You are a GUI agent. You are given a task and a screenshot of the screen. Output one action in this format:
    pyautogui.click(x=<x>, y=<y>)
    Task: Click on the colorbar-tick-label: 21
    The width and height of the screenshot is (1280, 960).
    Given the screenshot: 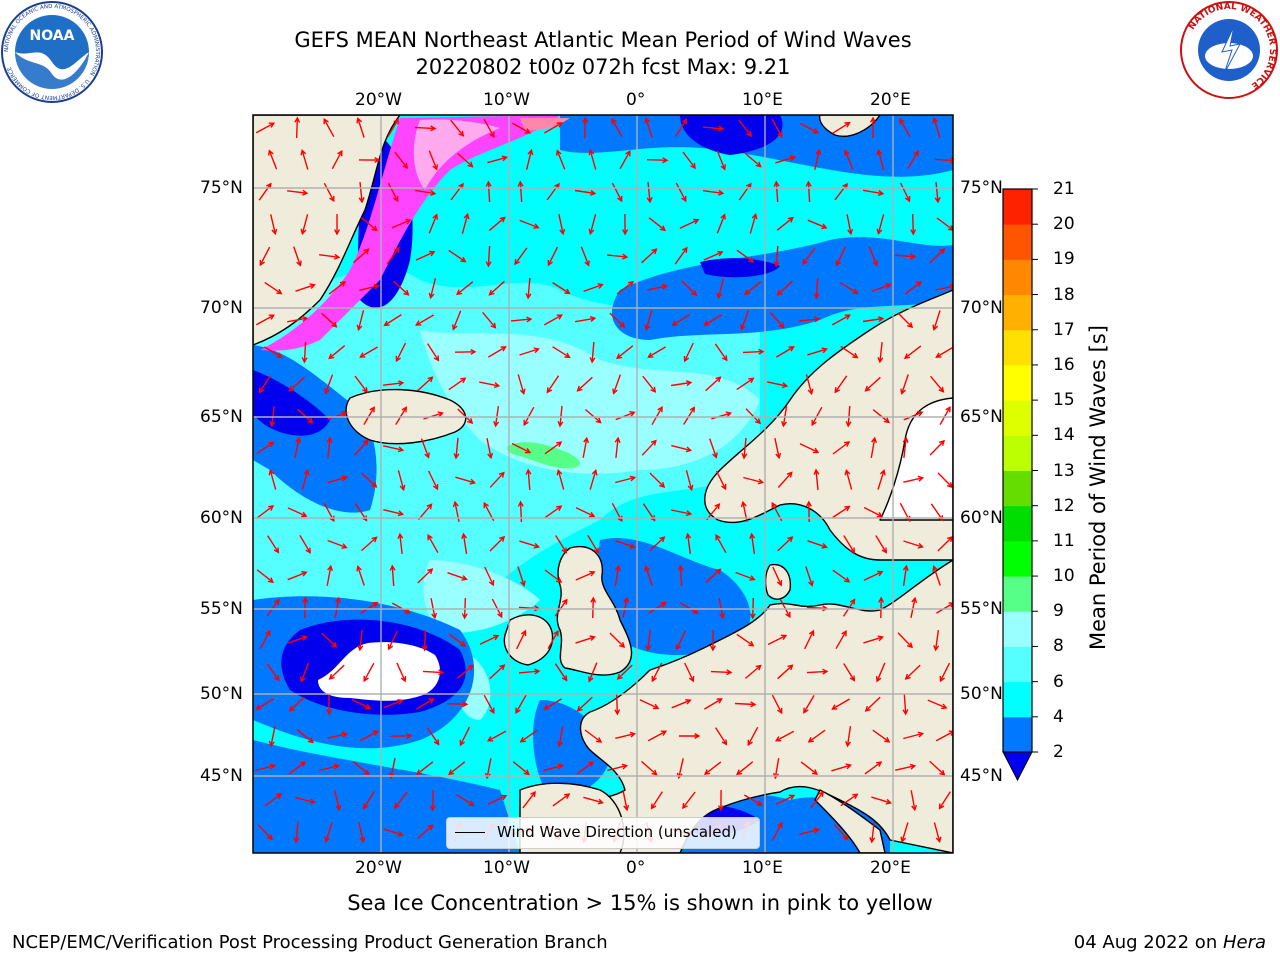 What is the action you would take?
    pyautogui.click(x=1064, y=189)
    